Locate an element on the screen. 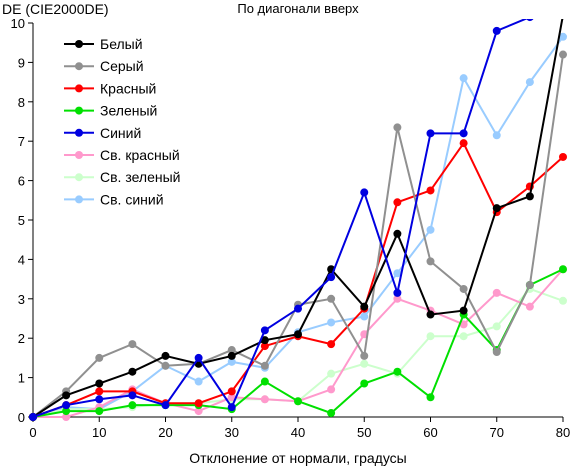 This screenshot has height=468, width=571. x-tick-label: 70 is located at coordinates (497, 432).